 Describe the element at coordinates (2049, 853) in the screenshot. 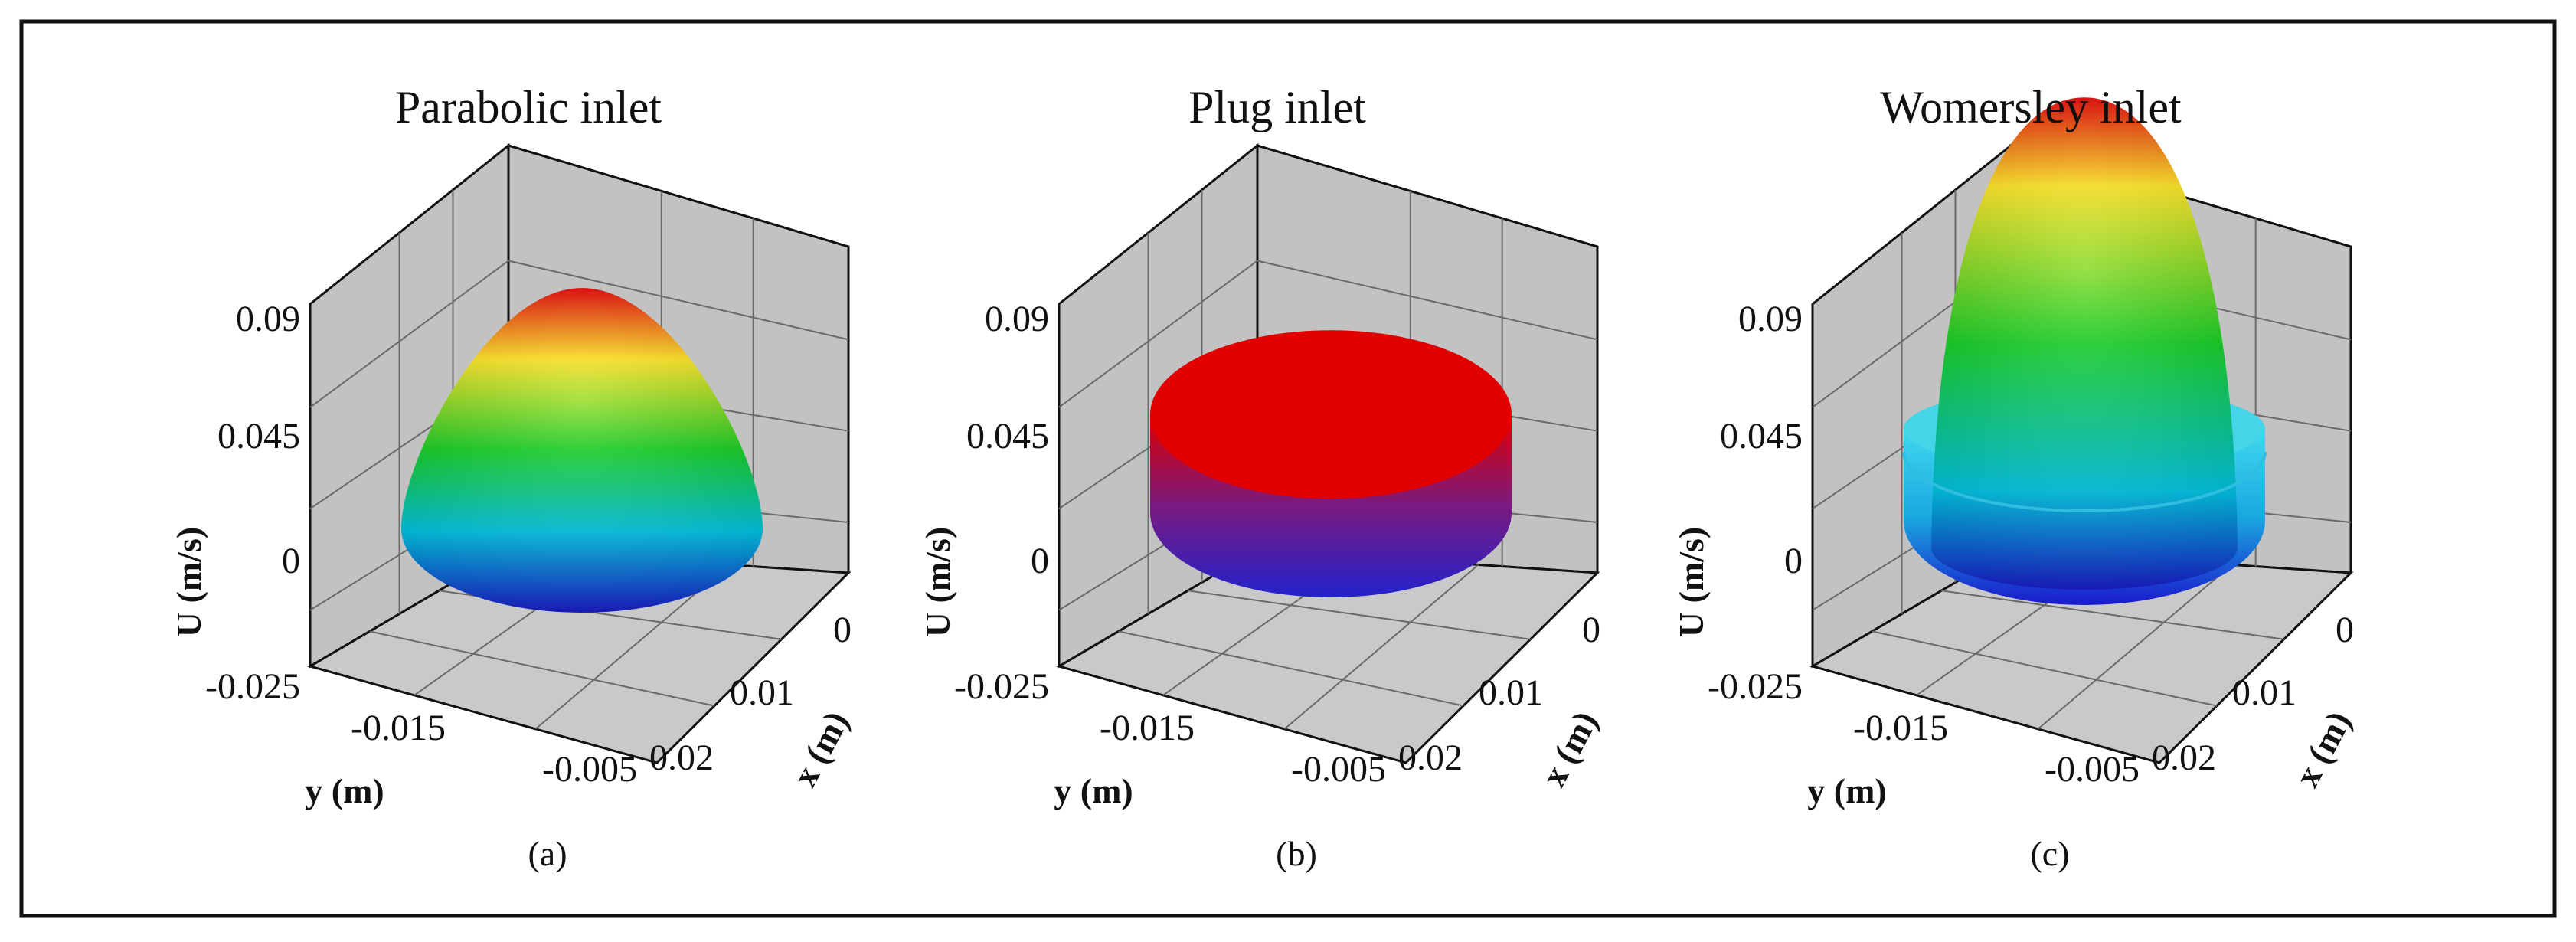

I see `panel-caption: (c)` at that location.